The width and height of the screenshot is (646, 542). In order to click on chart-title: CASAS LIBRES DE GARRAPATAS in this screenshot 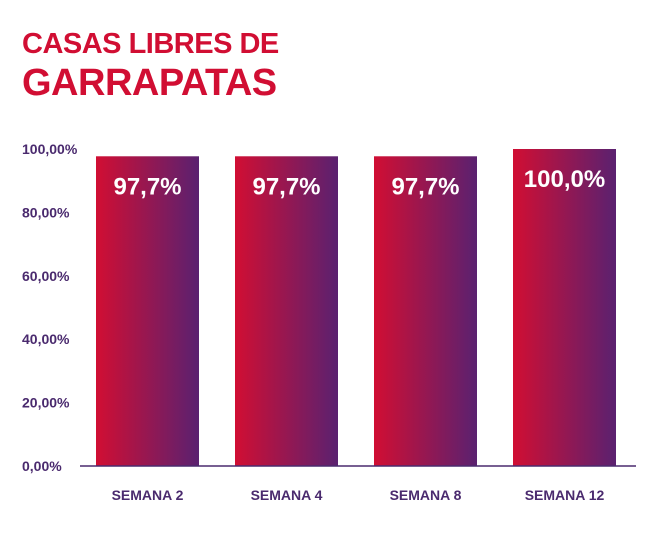, I will do `click(150, 66)`.